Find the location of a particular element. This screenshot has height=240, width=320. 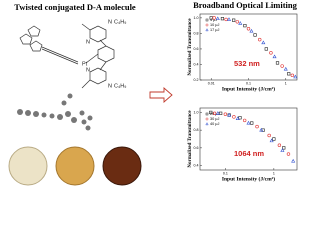

left-title: Twisted conjugated D-A molecule is located at coordinates (75, 7).